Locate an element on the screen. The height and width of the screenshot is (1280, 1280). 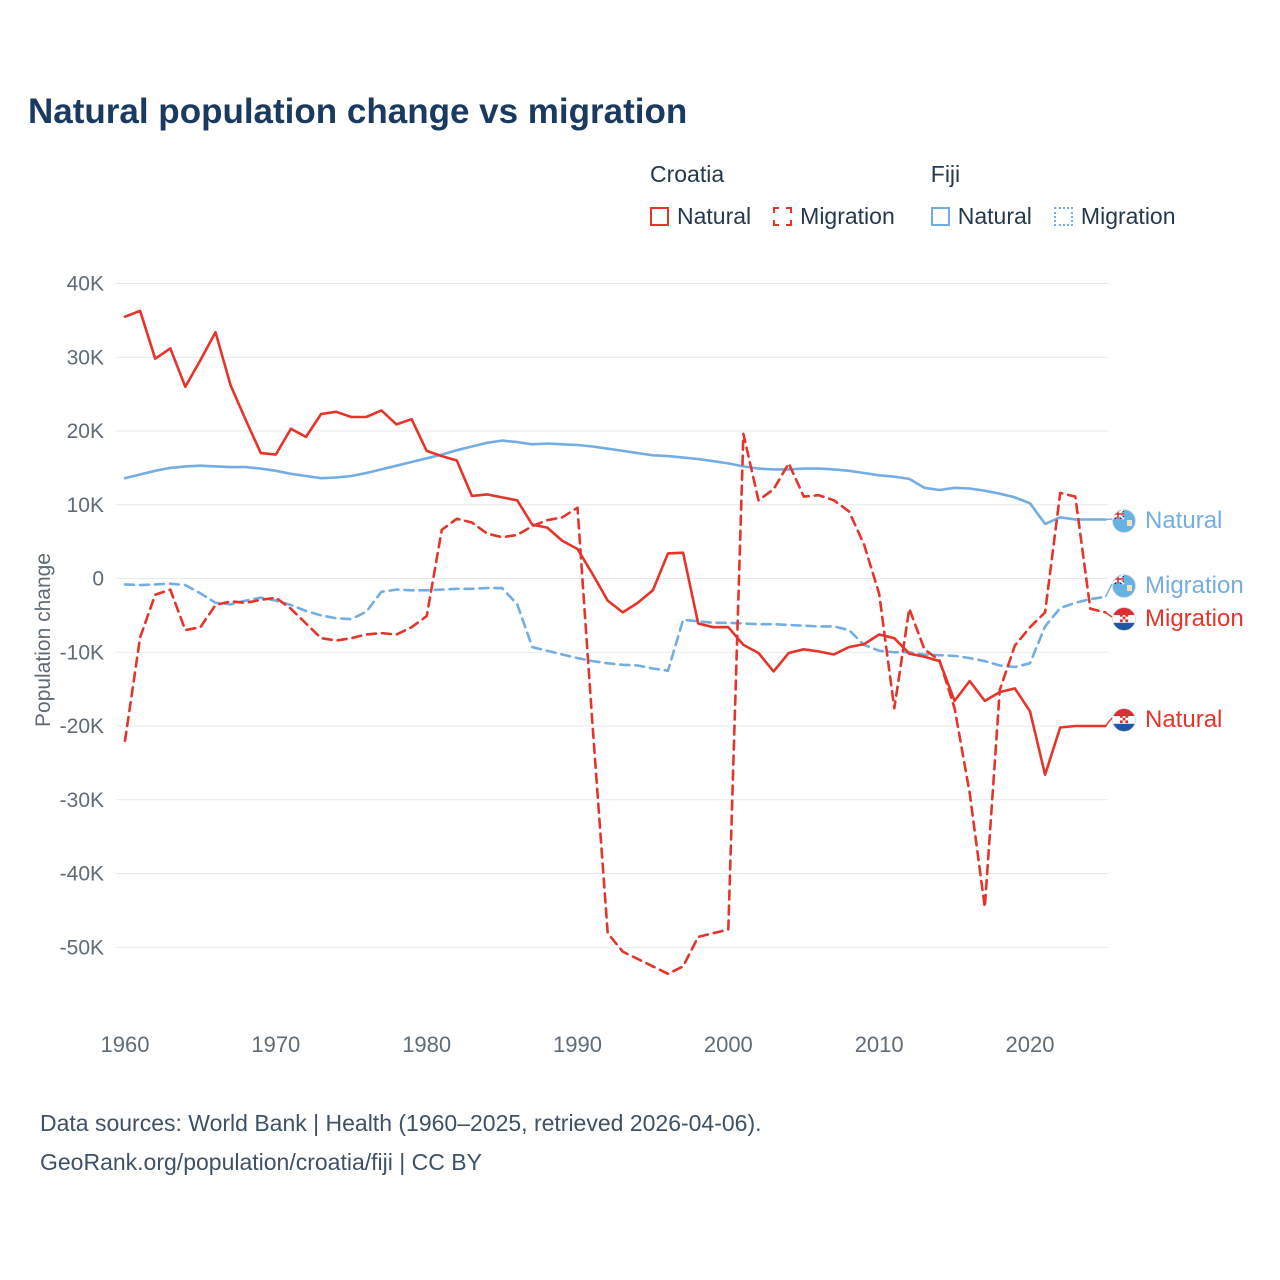
end-label-fiji-migration: Migration is located at coordinates (1178, 586).